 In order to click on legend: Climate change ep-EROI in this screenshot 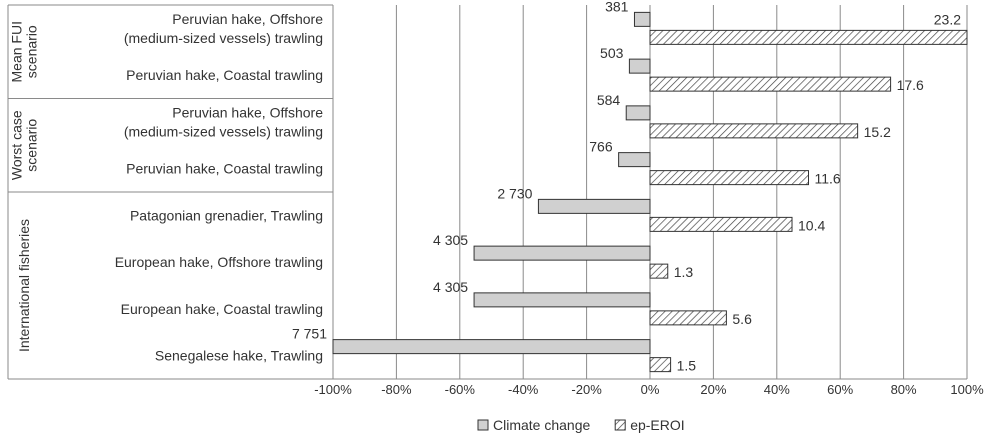, I will do `click(581, 425)`.